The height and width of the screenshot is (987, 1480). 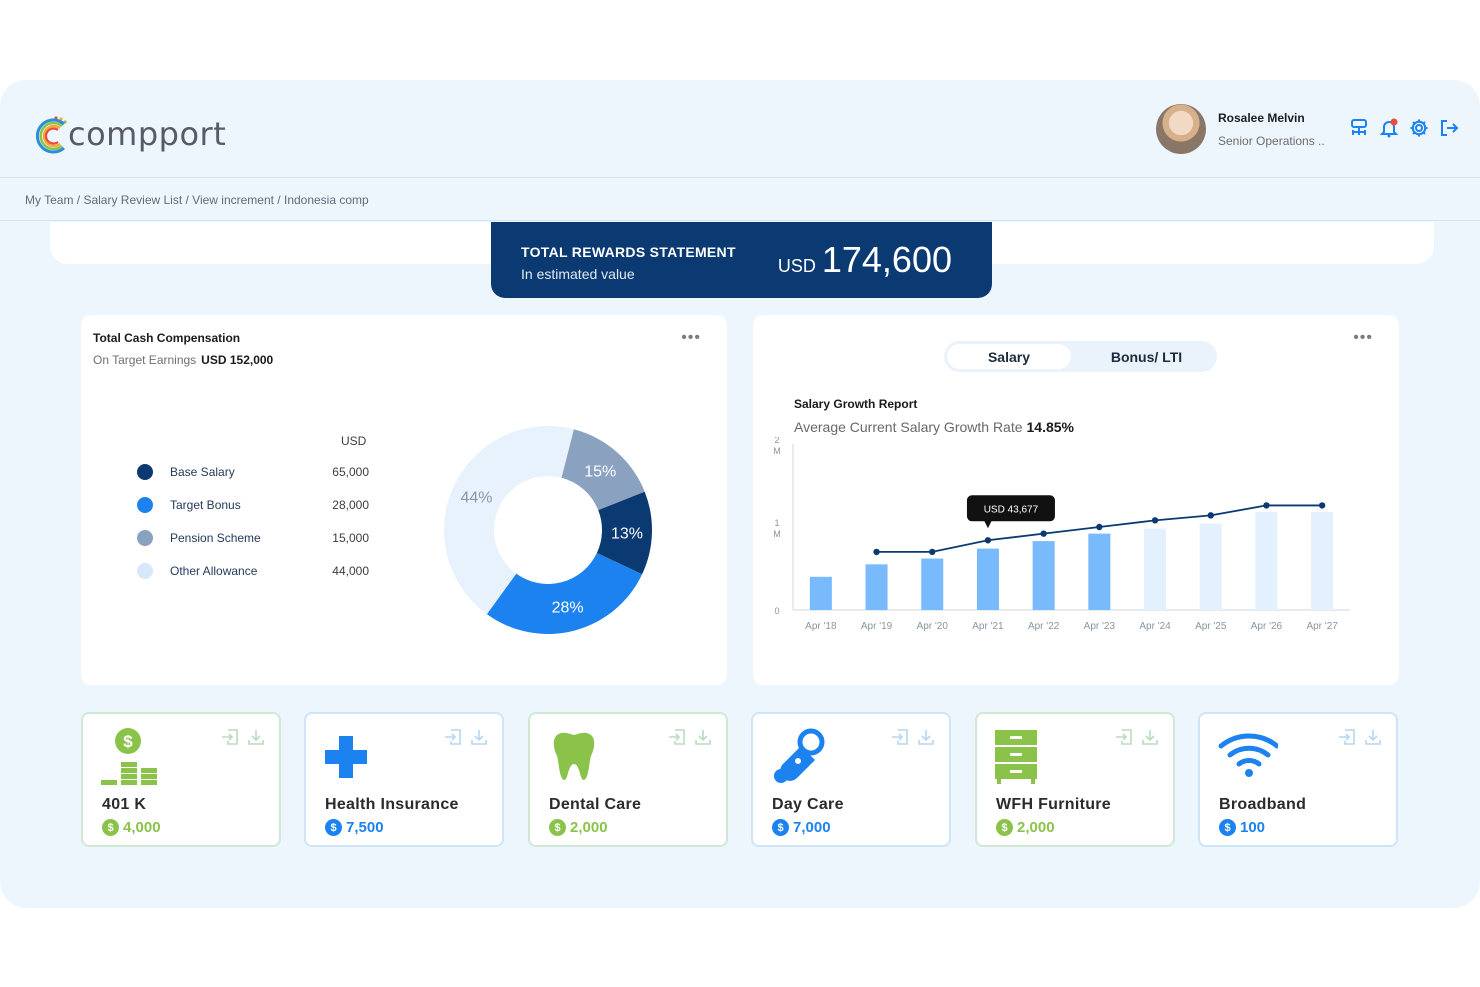 I want to click on donut-slice-target-bonus, so click(x=564, y=593).